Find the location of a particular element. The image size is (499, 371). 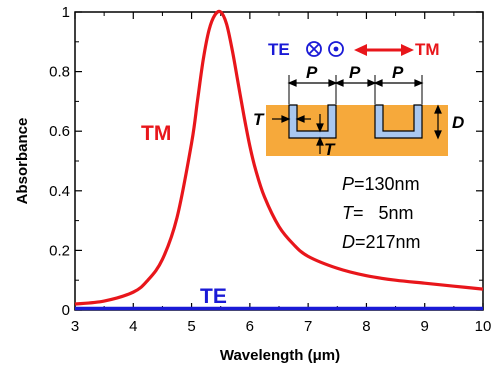

dim-label-t-side: T is located at coordinates (259, 119).